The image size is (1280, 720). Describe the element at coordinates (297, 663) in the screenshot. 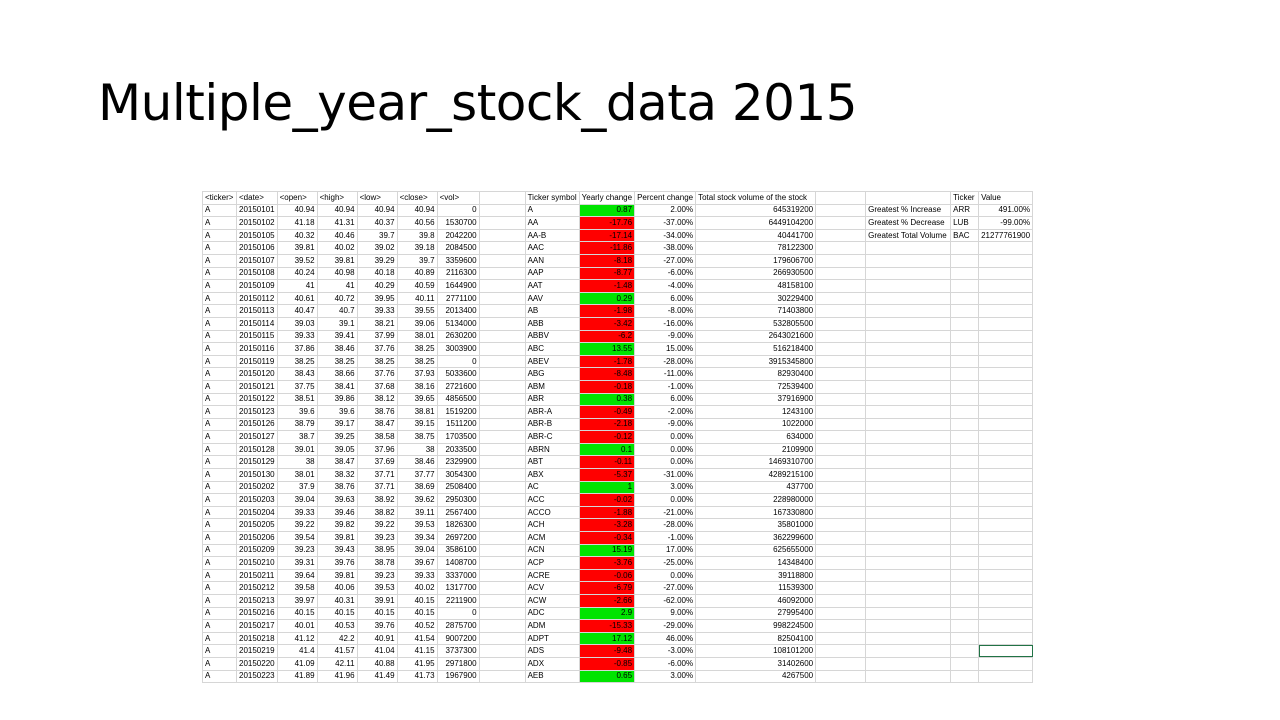

I see `raw-data-cell: 41.09` at that location.